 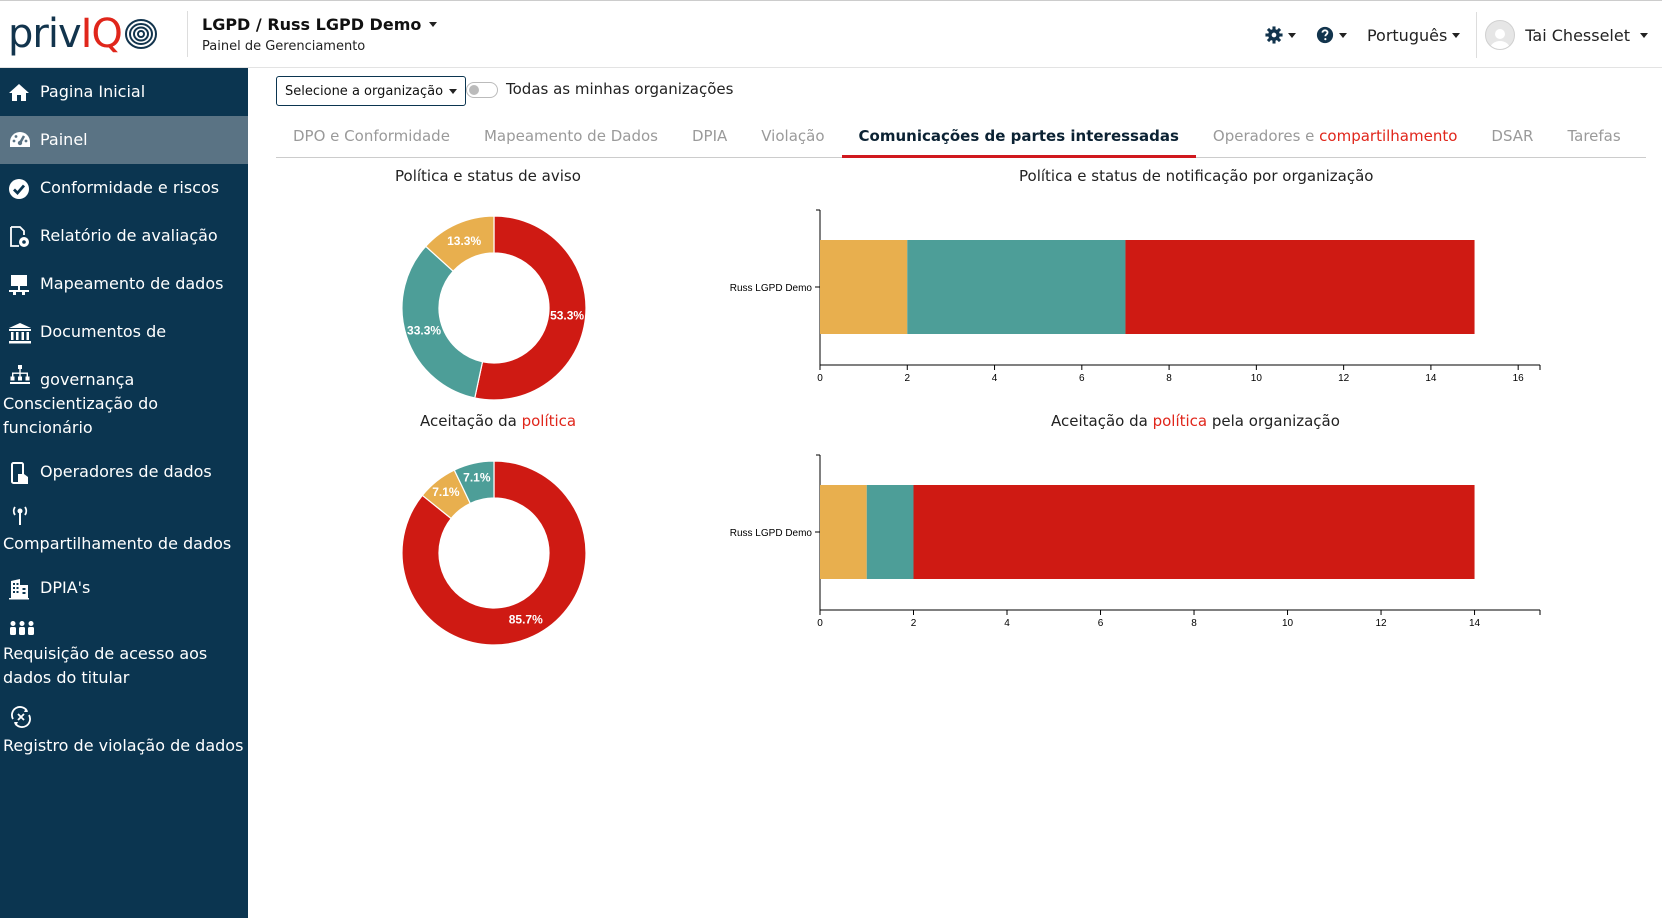 What do you see at coordinates (1273, 421) in the screenshot?
I see `title-part: pela organização` at bounding box center [1273, 421].